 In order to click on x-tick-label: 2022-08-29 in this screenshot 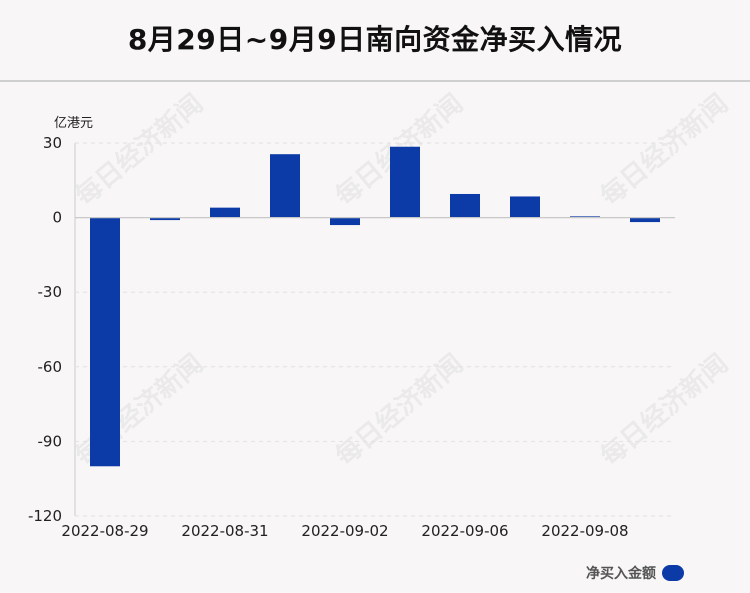, I will do `click(104, 531)`.